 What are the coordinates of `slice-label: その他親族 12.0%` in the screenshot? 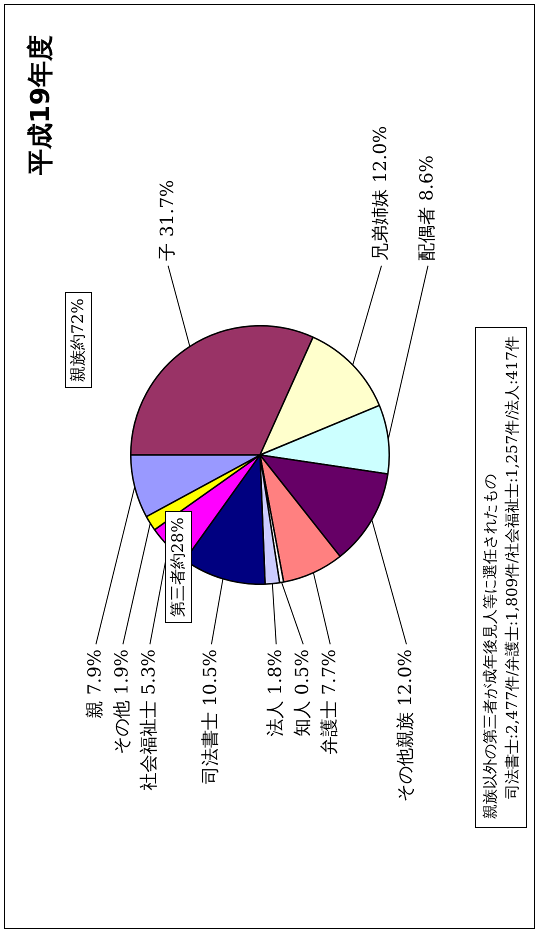 It's located at (405, 725).